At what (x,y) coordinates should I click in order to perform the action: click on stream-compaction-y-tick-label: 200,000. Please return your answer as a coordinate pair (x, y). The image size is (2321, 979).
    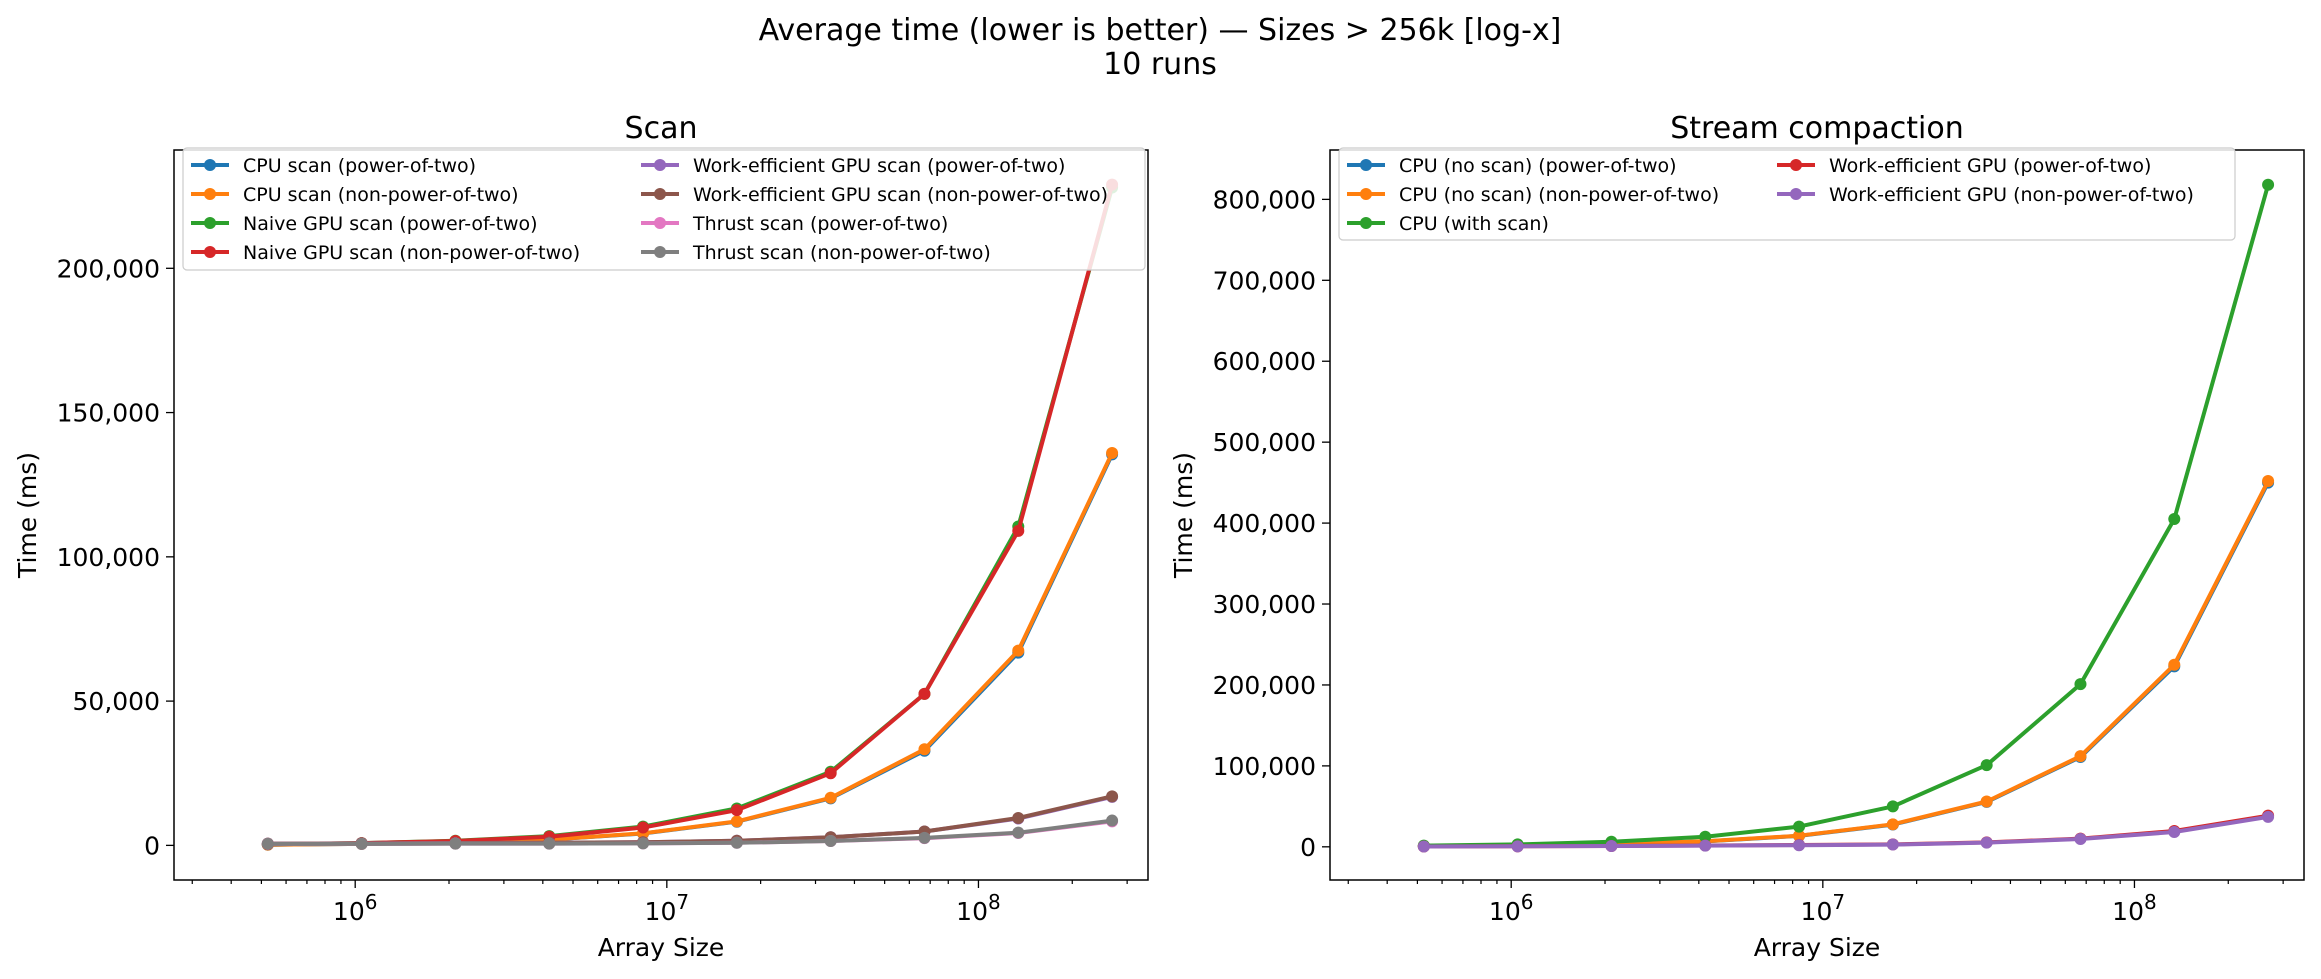
    Looking at the image, I should click on (1264, 685).